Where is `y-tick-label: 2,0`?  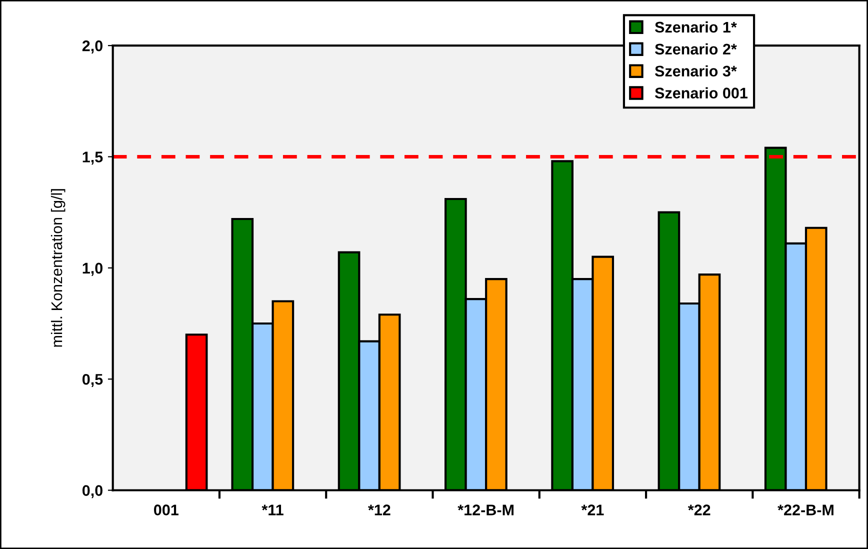
y-tick-label: 2,0 is located at coordinates (92, 47).